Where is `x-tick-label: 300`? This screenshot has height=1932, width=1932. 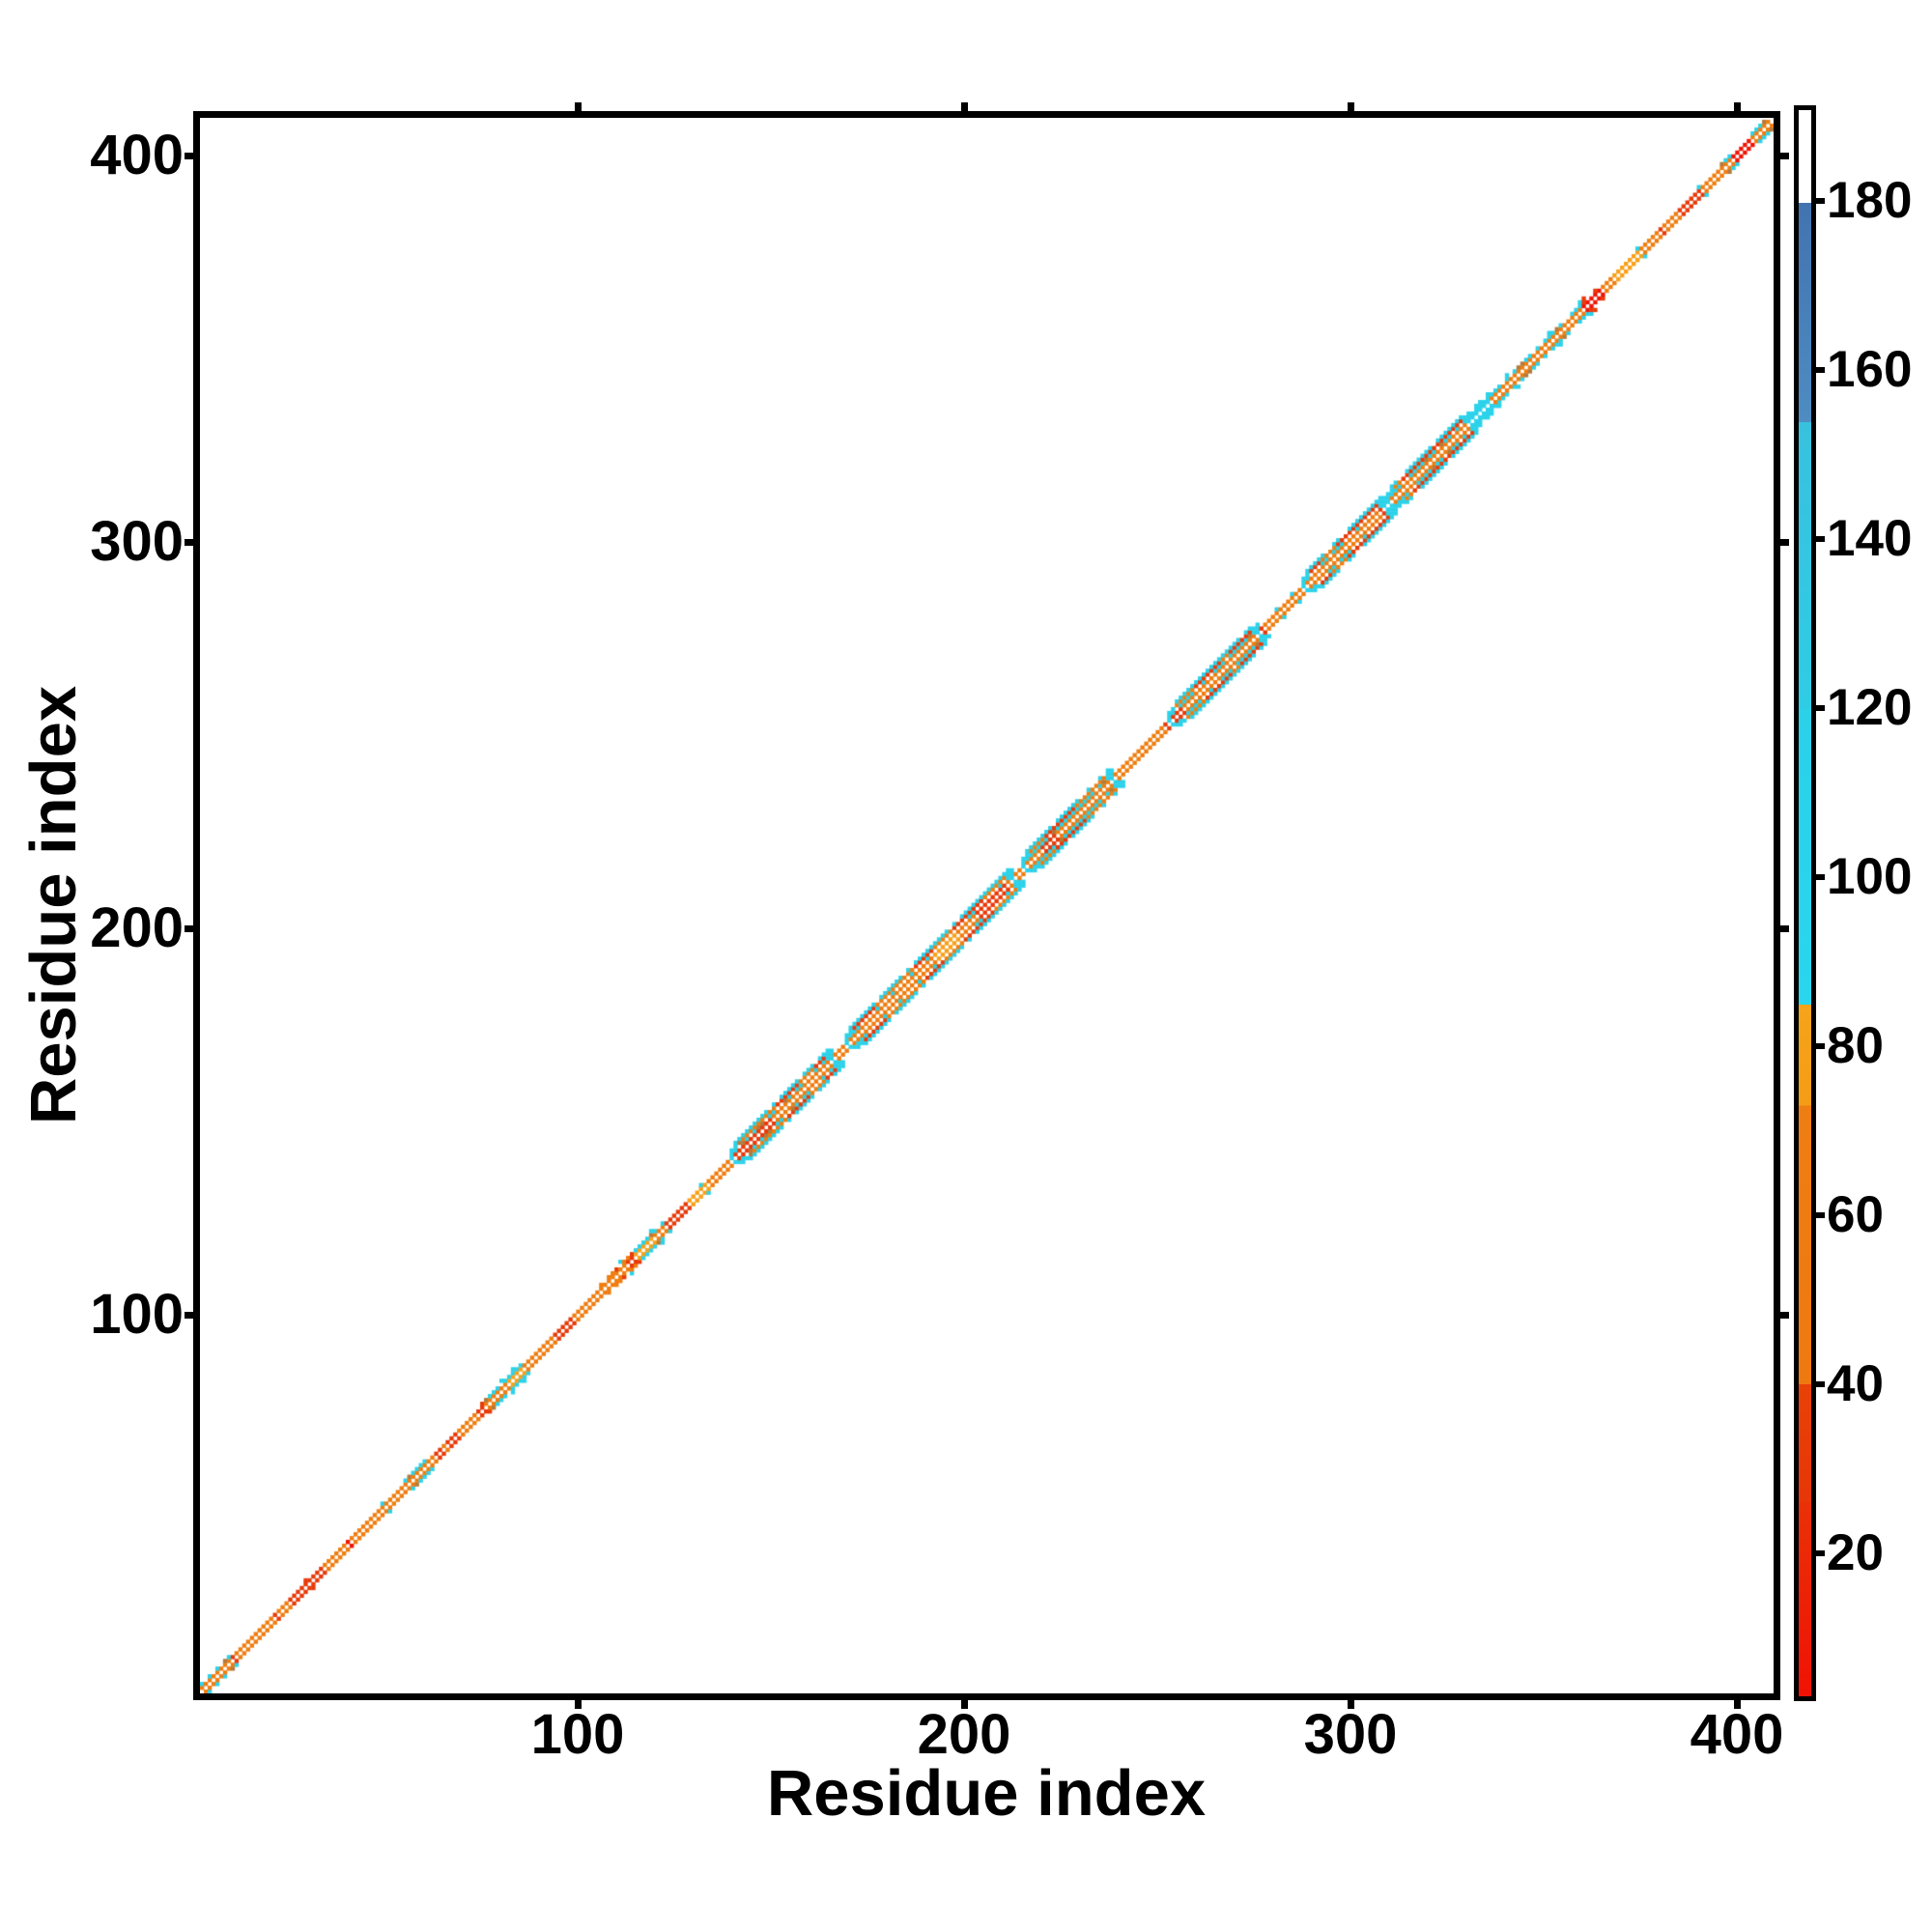
x-tick-label: 300 is located at coordinates (1350, 1734).